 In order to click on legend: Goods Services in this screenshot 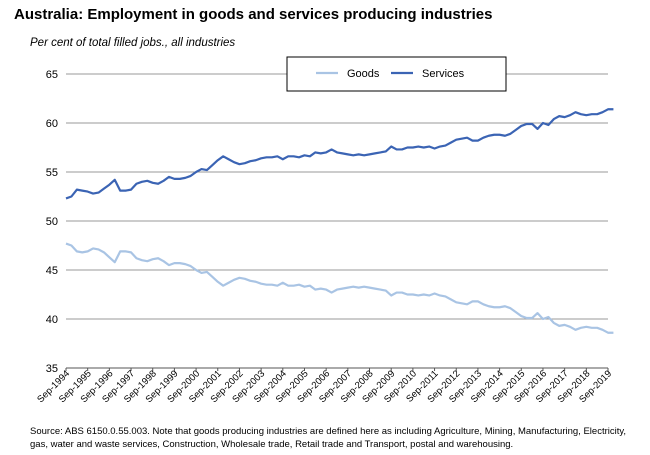, I will do `click(396, 74)`.